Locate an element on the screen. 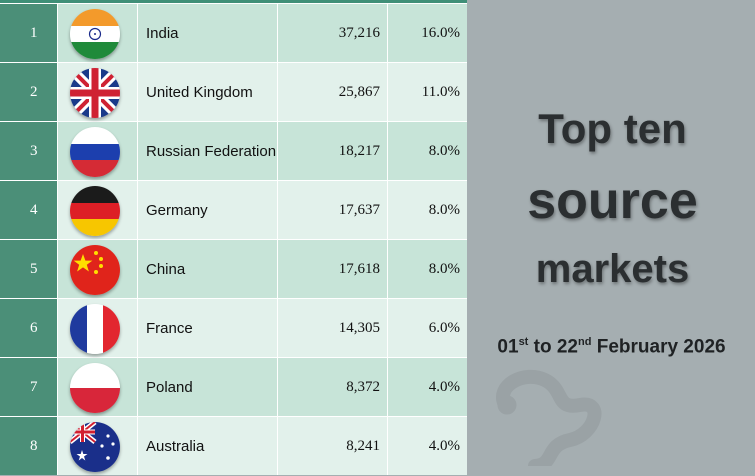  table-row: 8 Australia 8,241 4.0% is located at coordinates (233, 446).